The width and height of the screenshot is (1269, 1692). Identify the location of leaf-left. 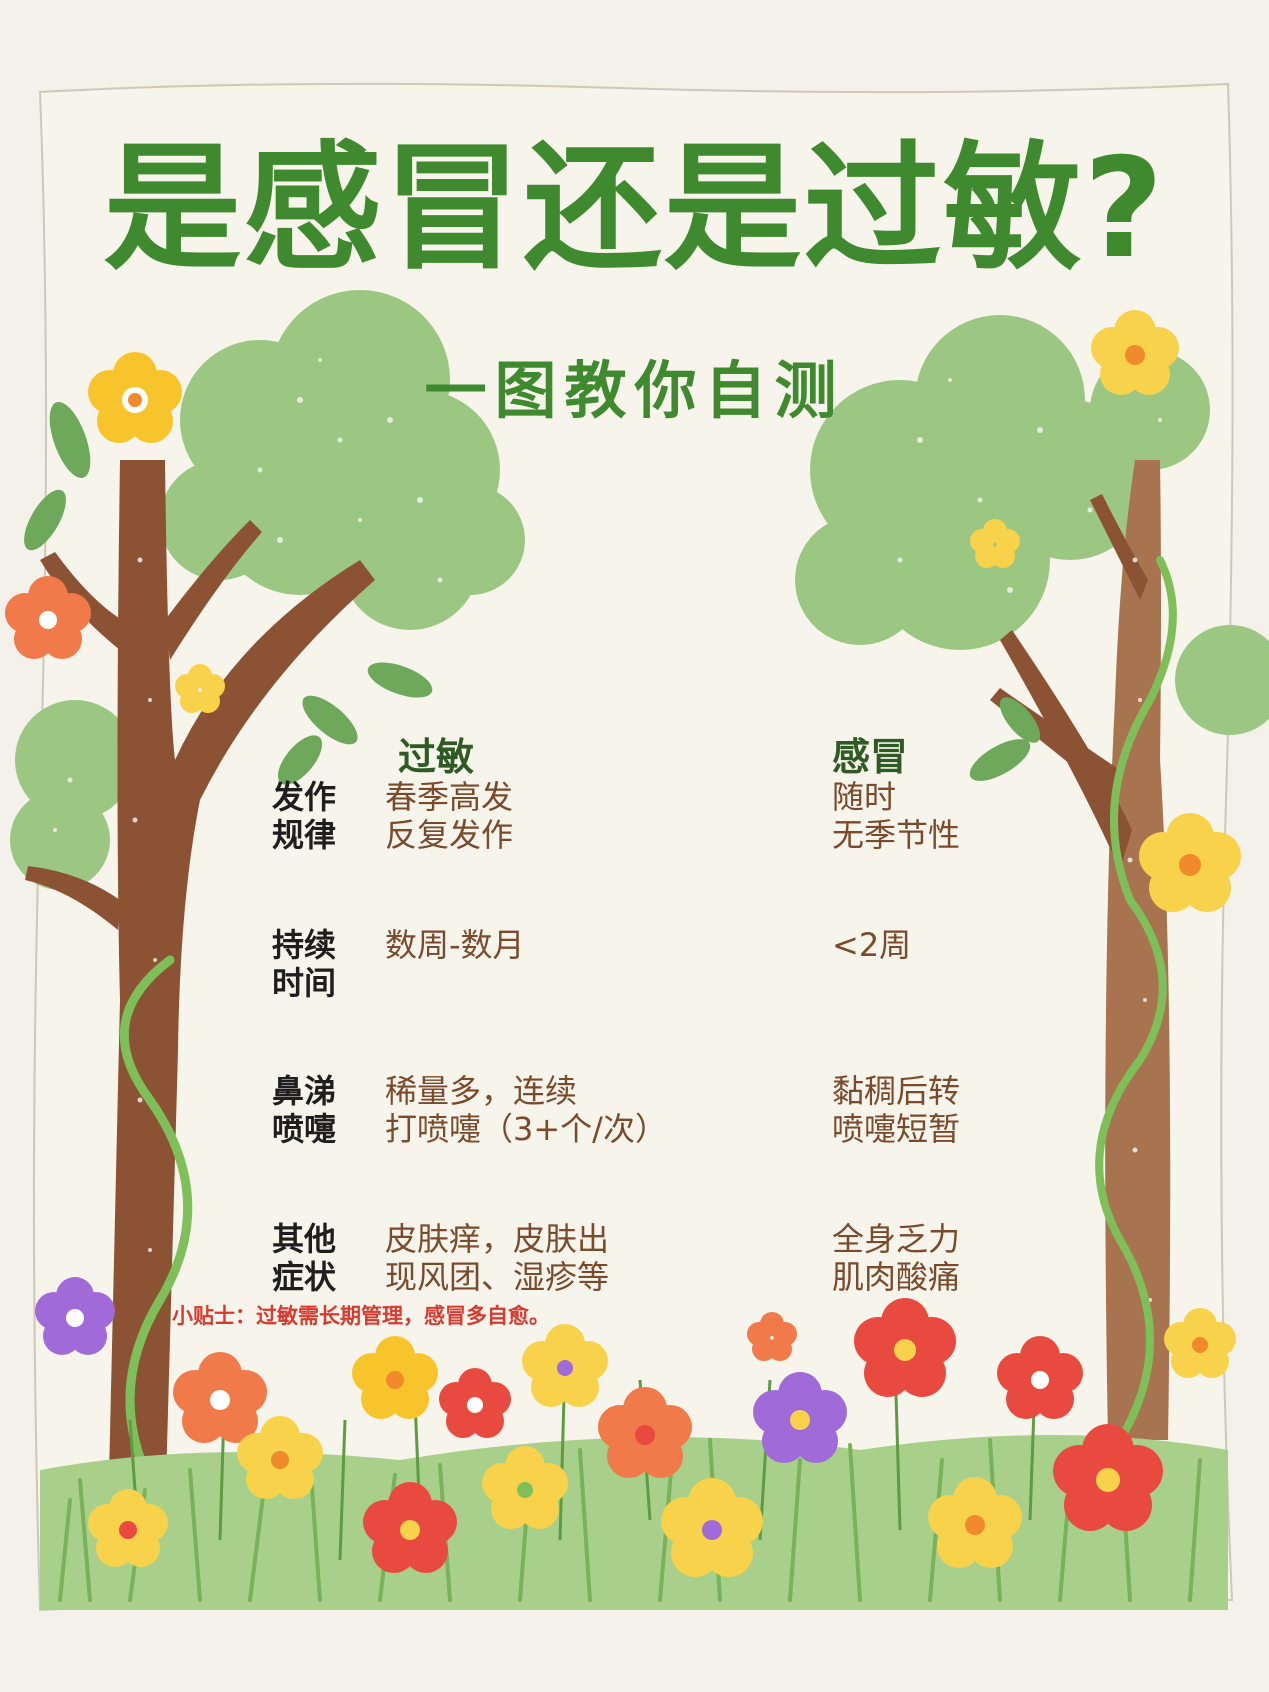
(228, 593).